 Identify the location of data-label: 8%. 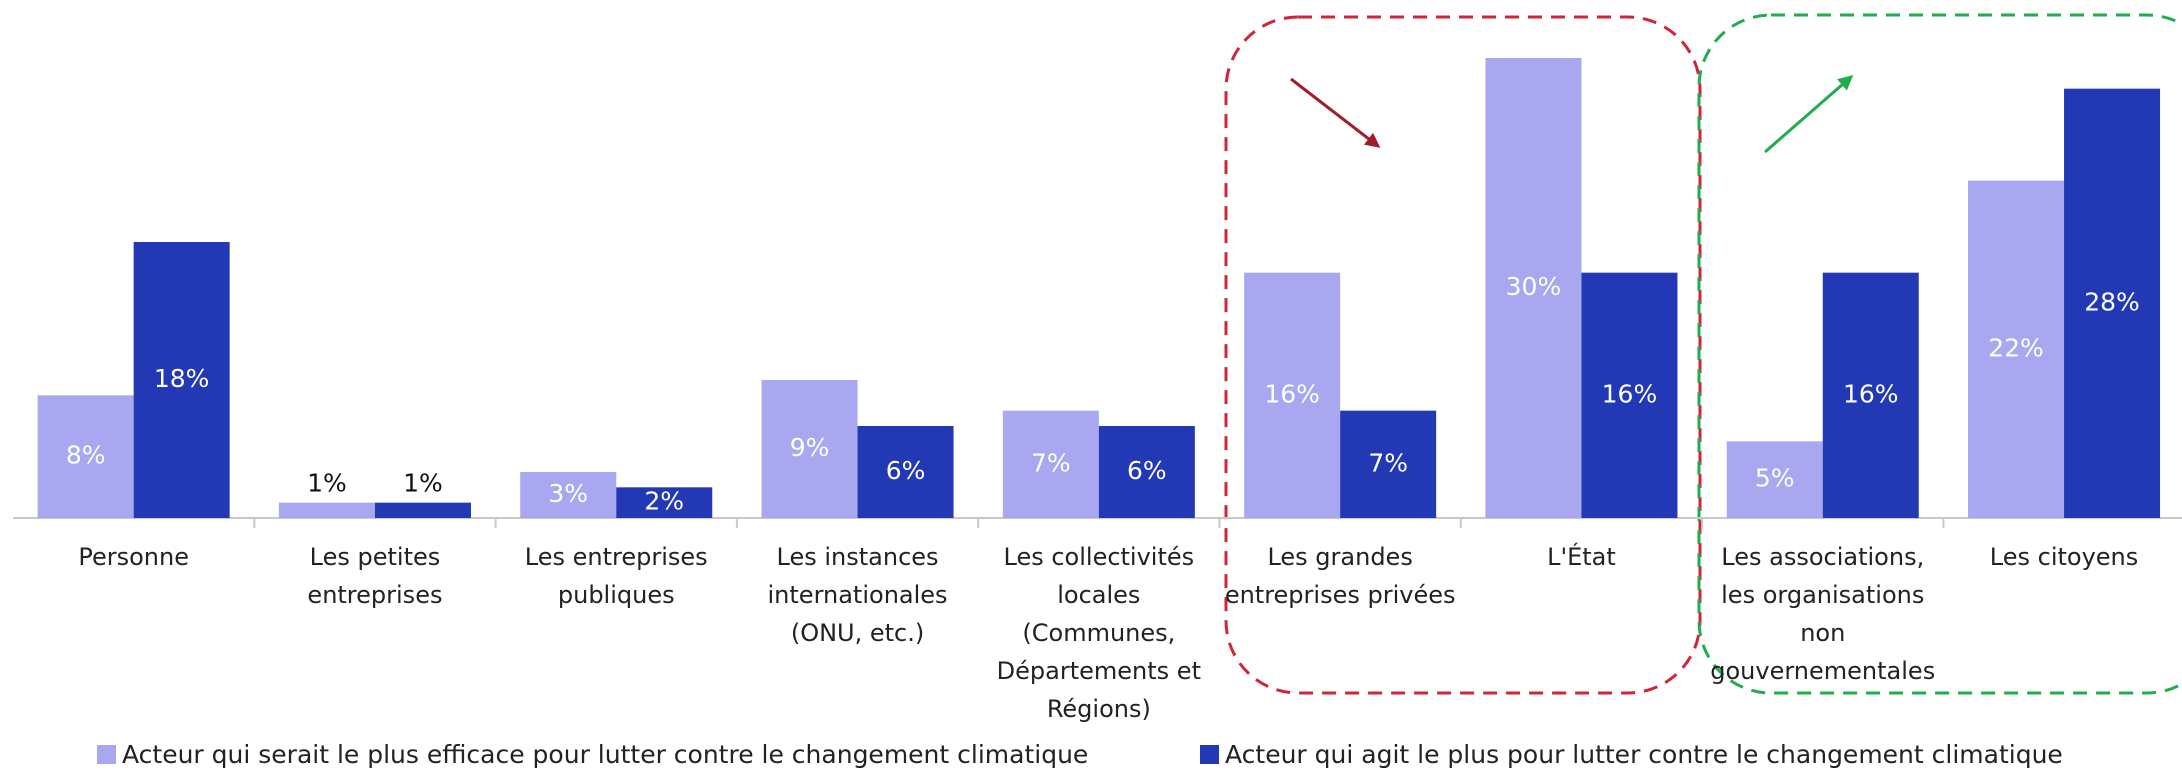
(86, 455).